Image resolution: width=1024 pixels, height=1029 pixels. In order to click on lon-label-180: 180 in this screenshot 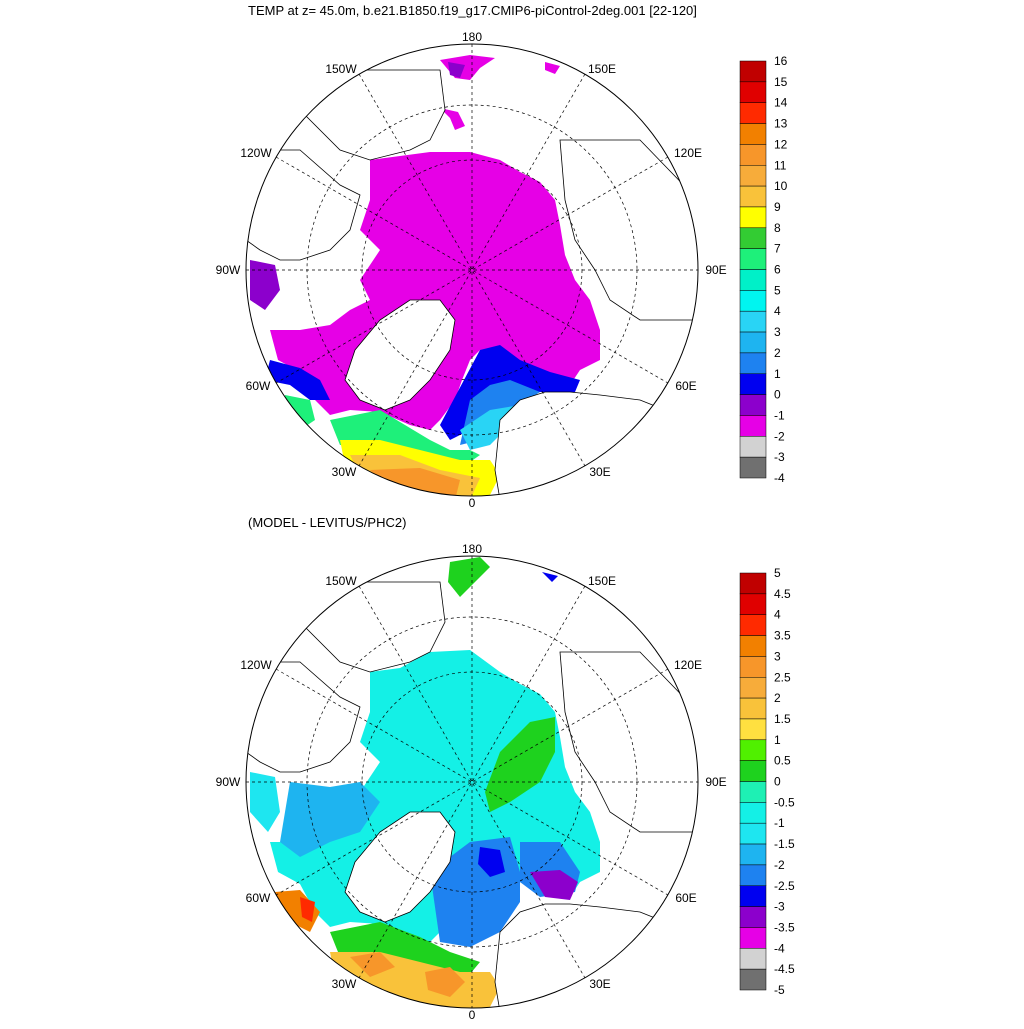, I will do `click(472, 549)`.